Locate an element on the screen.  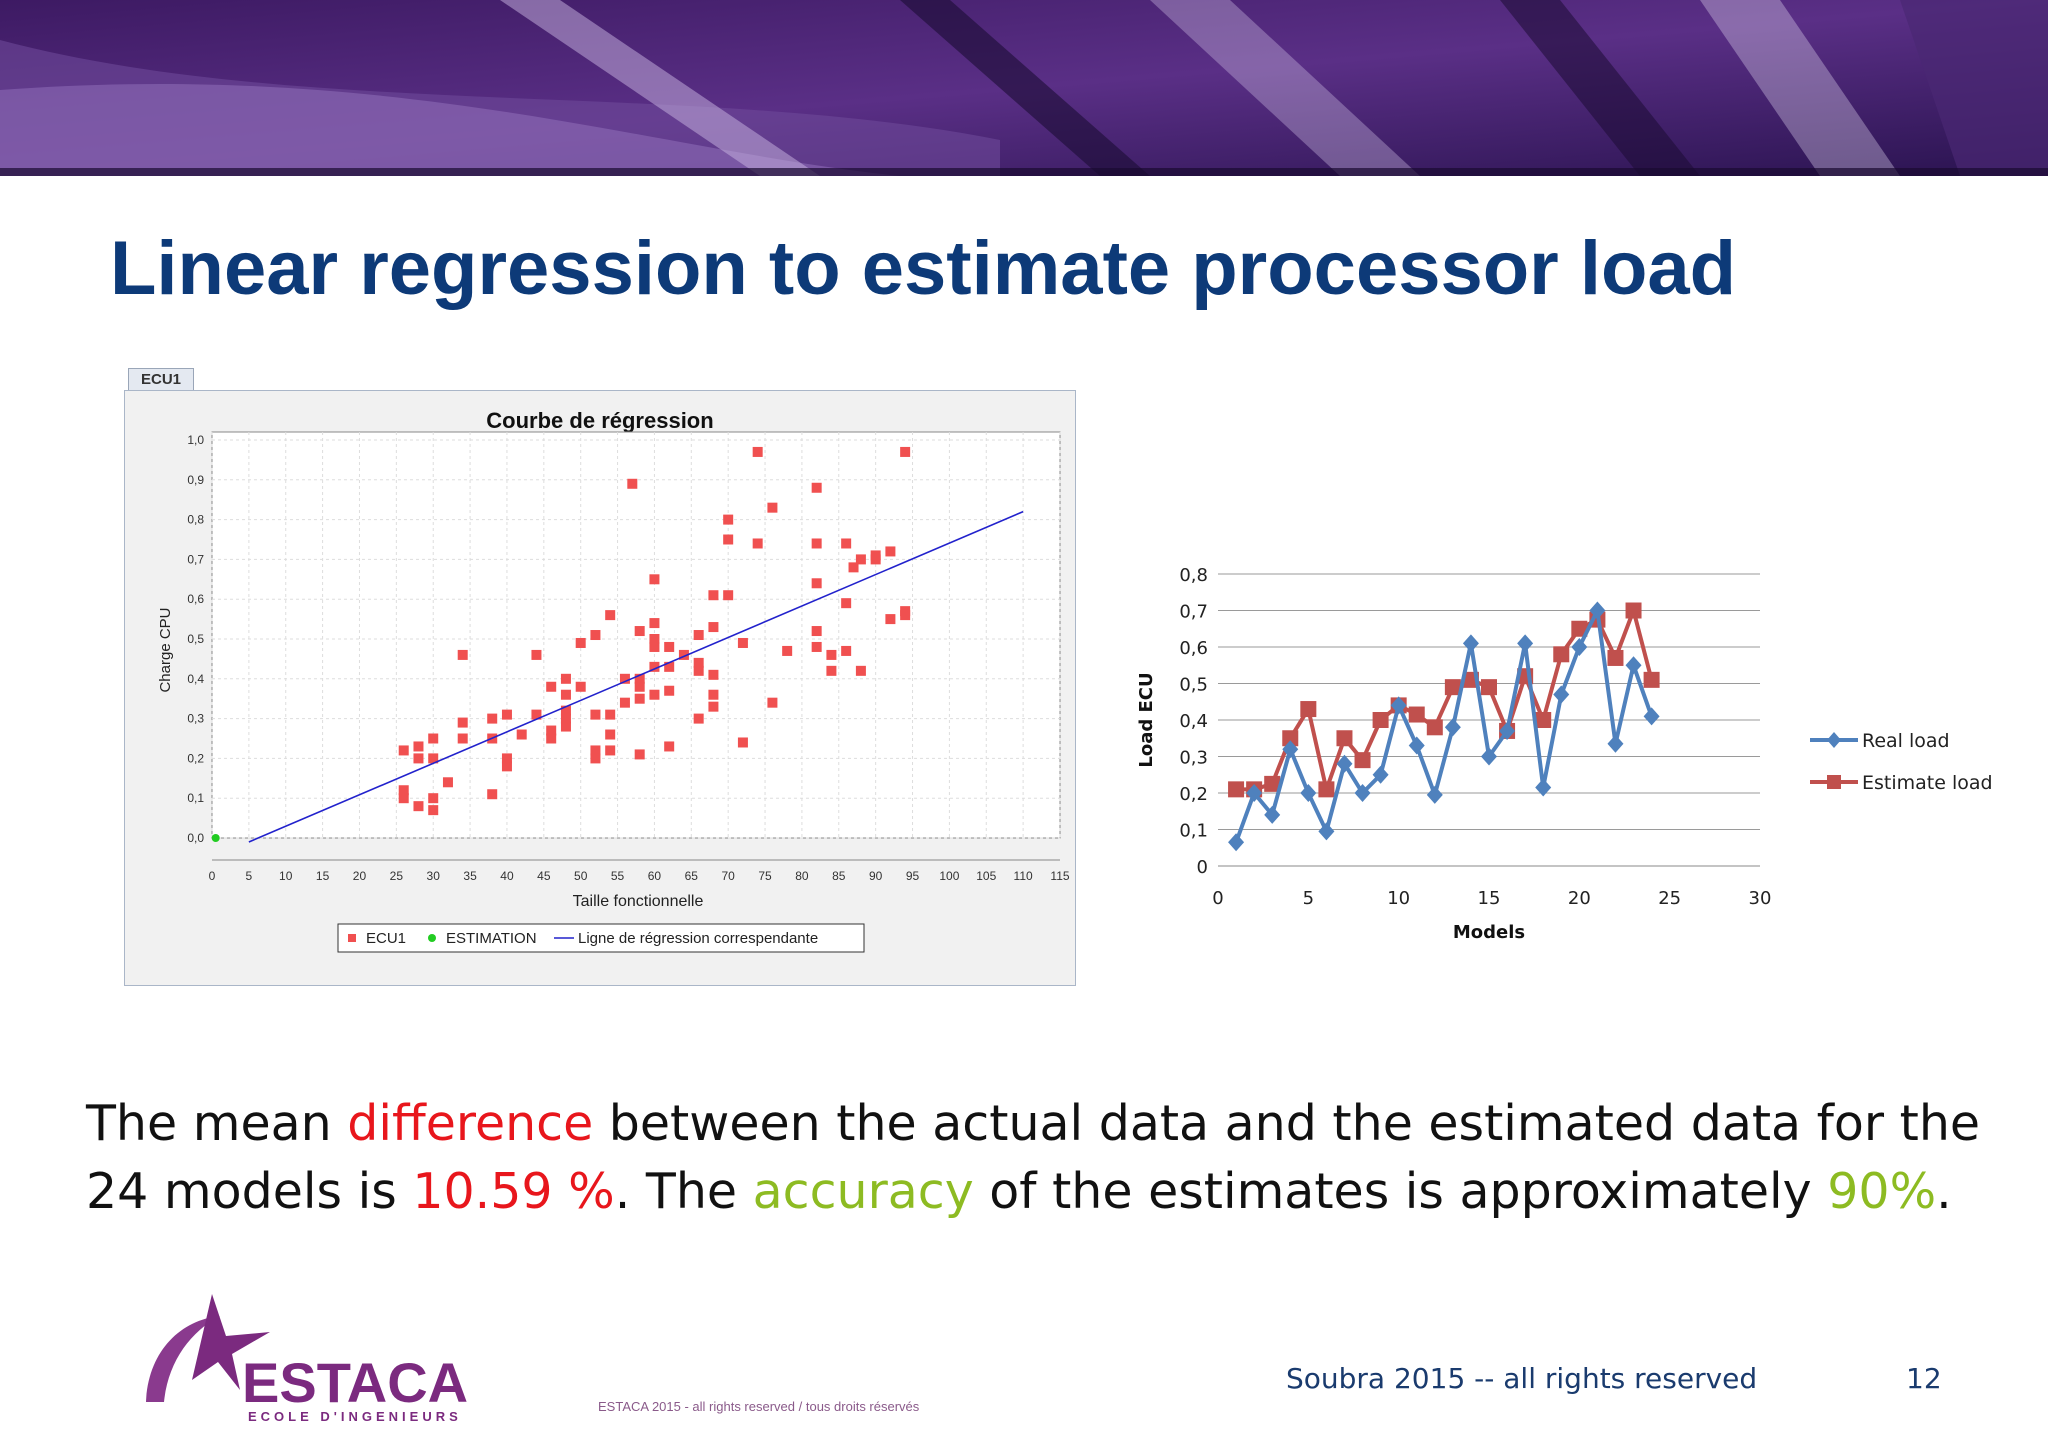
x-tick-label: 90 is located at coordinates (876, 876).